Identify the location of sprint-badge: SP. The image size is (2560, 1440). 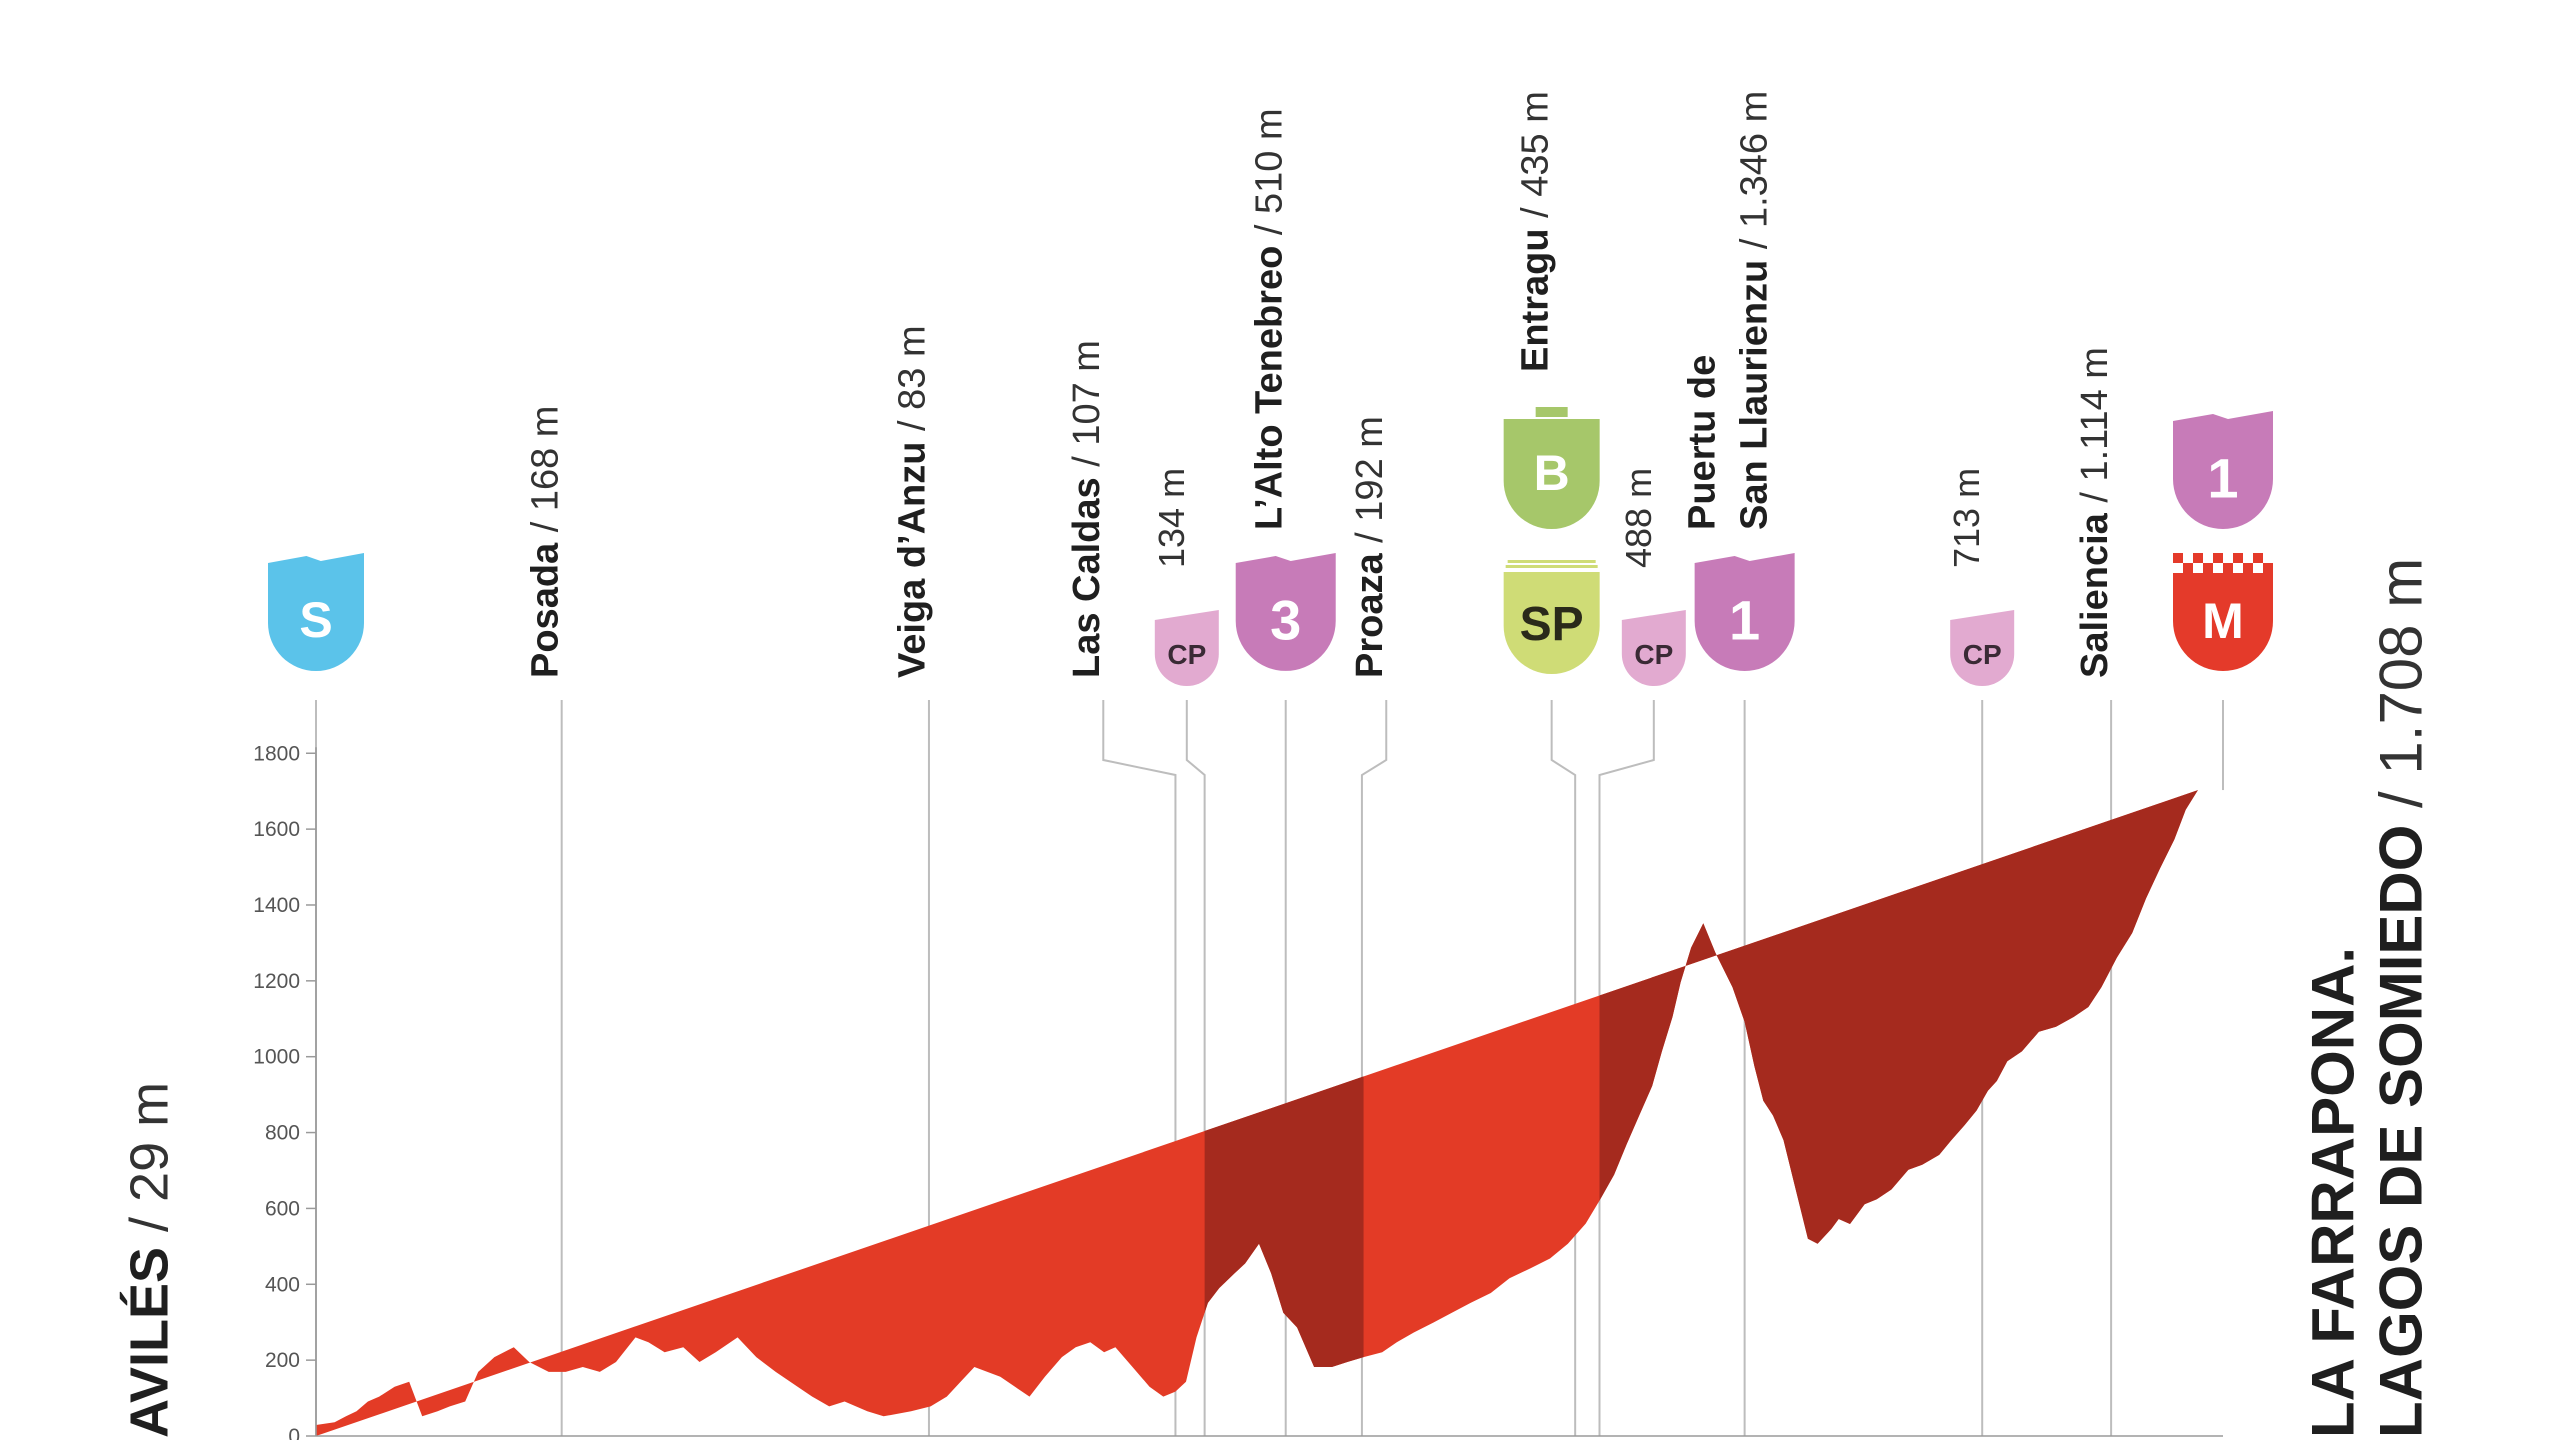
(1551, 617).